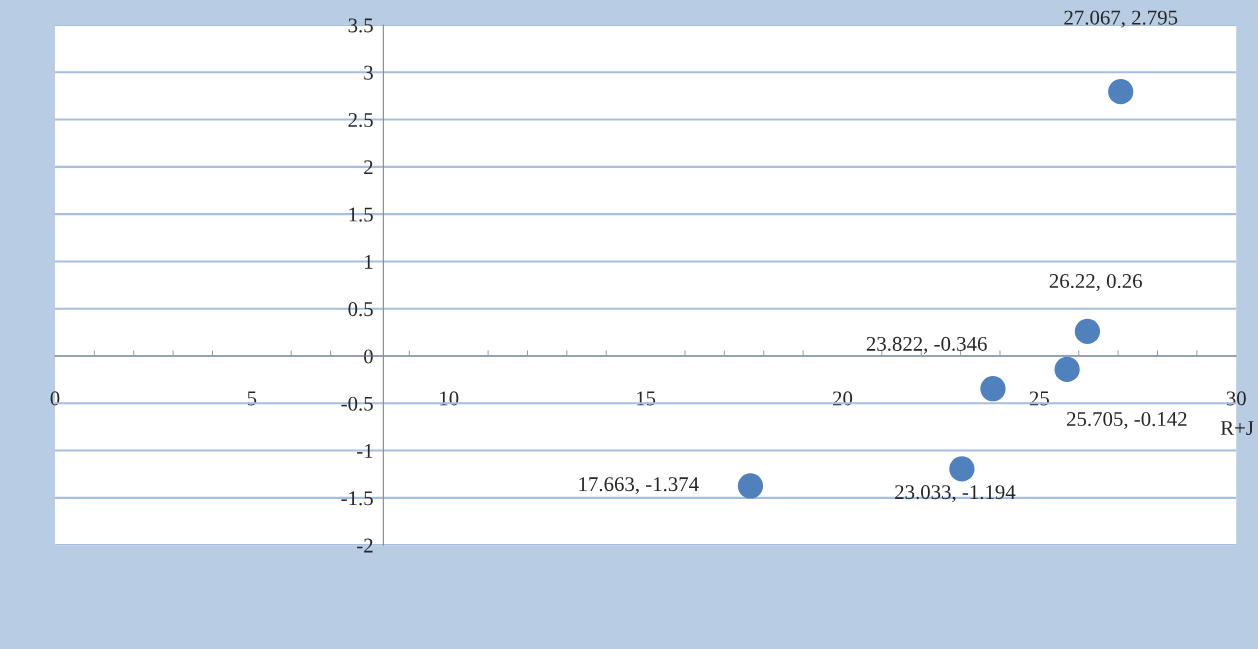  What do you see at coordinates (55, 398) in the screenshot?
I see `x-tick-label: 0` at bounding box center [55, 398].